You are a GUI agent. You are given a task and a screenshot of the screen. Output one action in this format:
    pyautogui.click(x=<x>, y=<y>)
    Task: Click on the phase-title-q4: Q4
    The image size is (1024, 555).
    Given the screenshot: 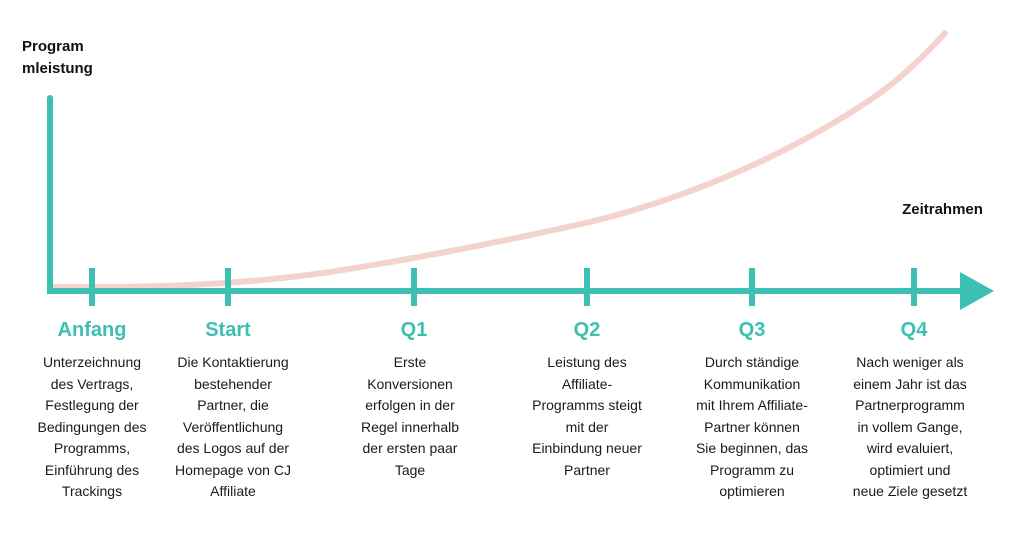 What is the action you would take?
    pyautogui.click(x=914, y=330)
    